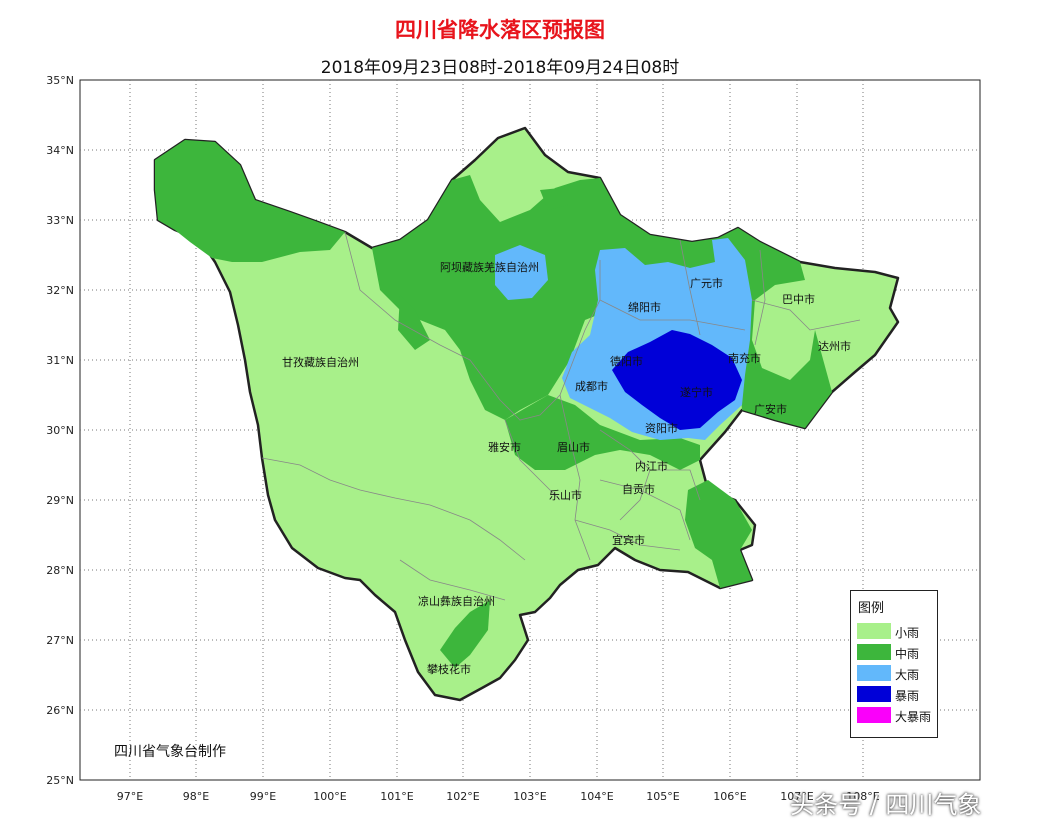 The image size is (1056, 825). Describe the element at coordinates (796, 796) in the screenshot. I see `lon-label: 107°E` at that location.